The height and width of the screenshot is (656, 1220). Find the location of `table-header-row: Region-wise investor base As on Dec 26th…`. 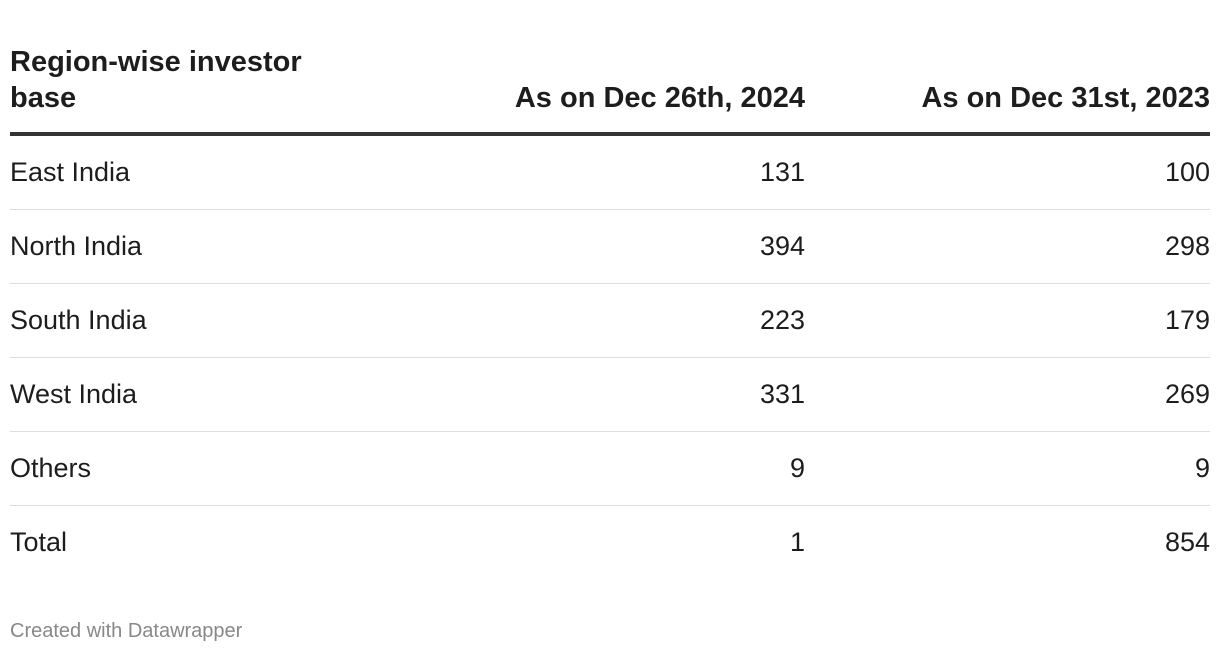

table-header-row: Region-wise investor base As on Dec 26th… is located at coordinates (610, 90).